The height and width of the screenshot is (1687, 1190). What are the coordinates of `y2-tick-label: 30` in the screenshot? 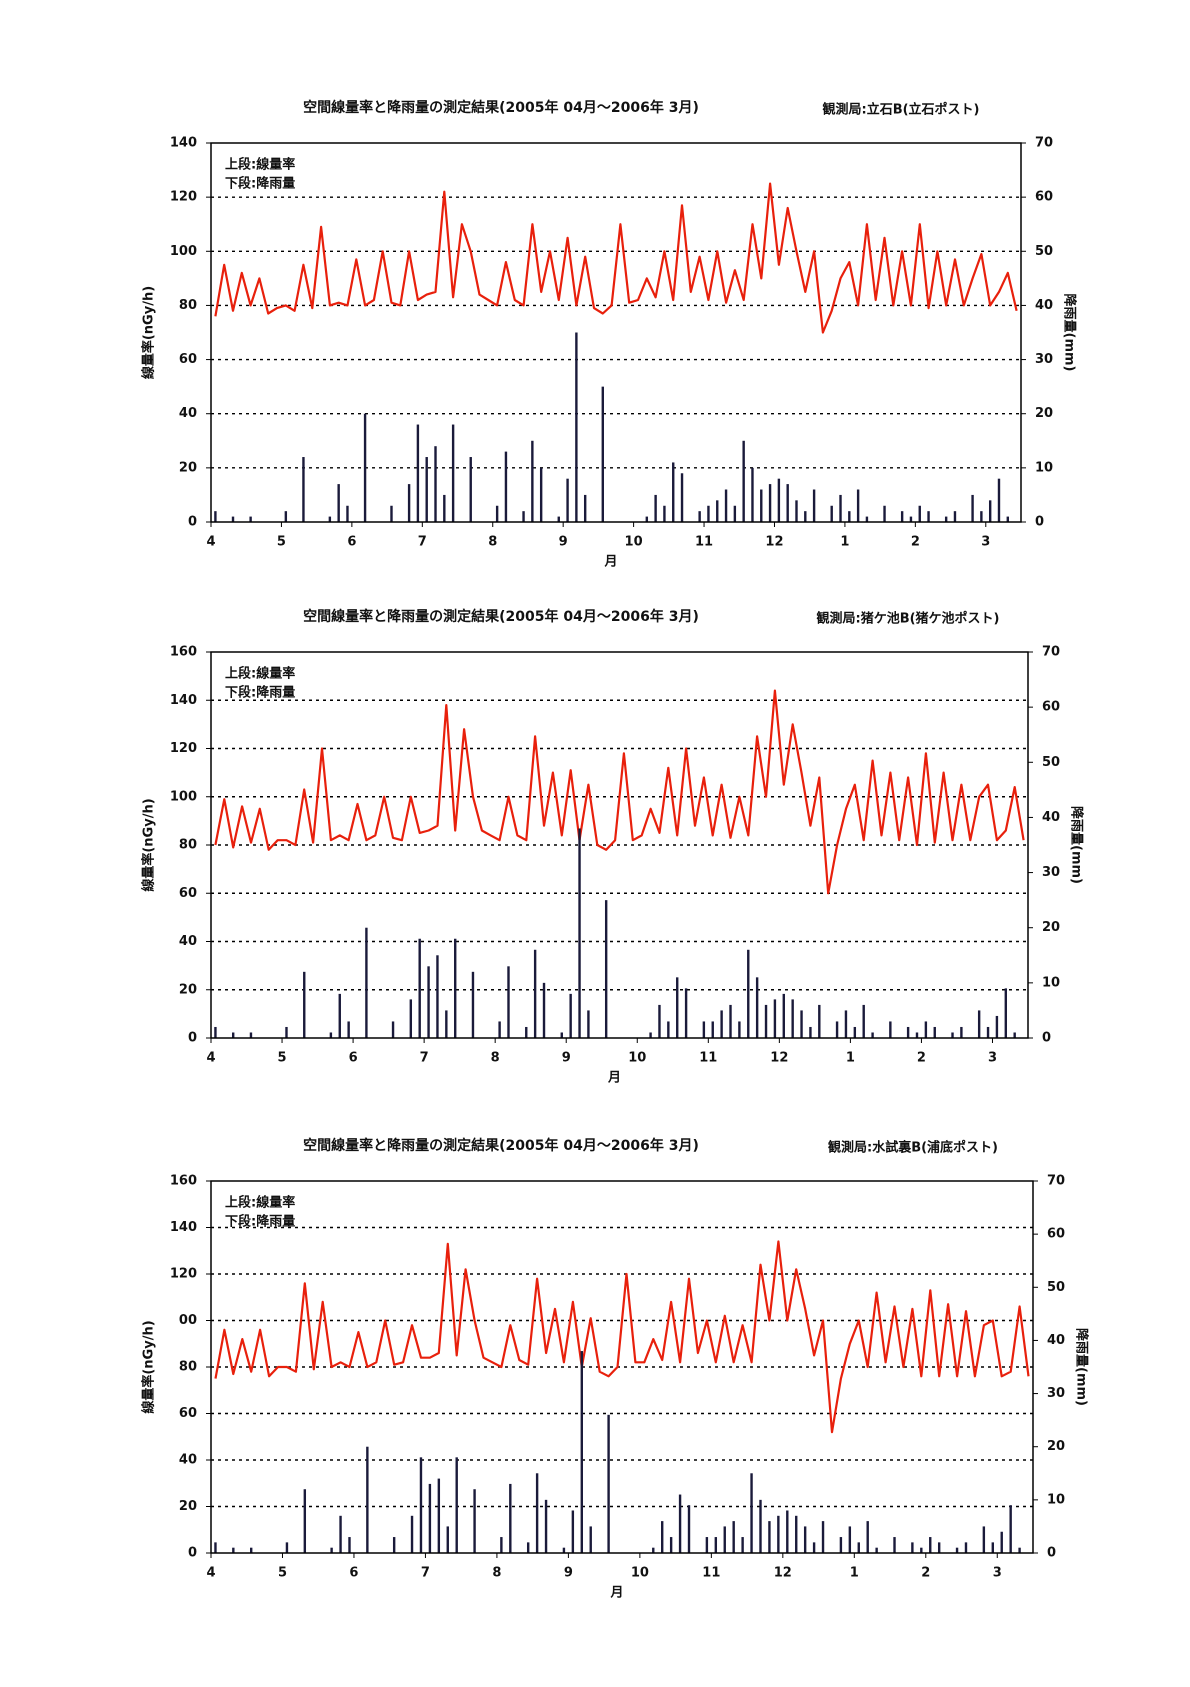 It's located at (1056, 1393).